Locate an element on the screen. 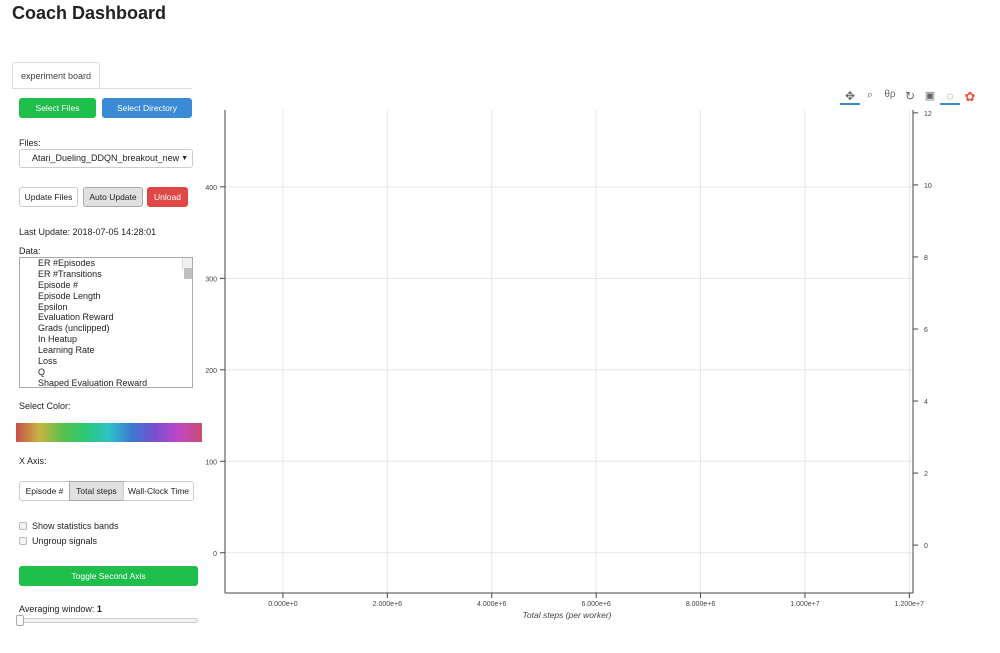 The image size is (1000, 653). y-tick-label: 100 is located at coordinates (211, 462).